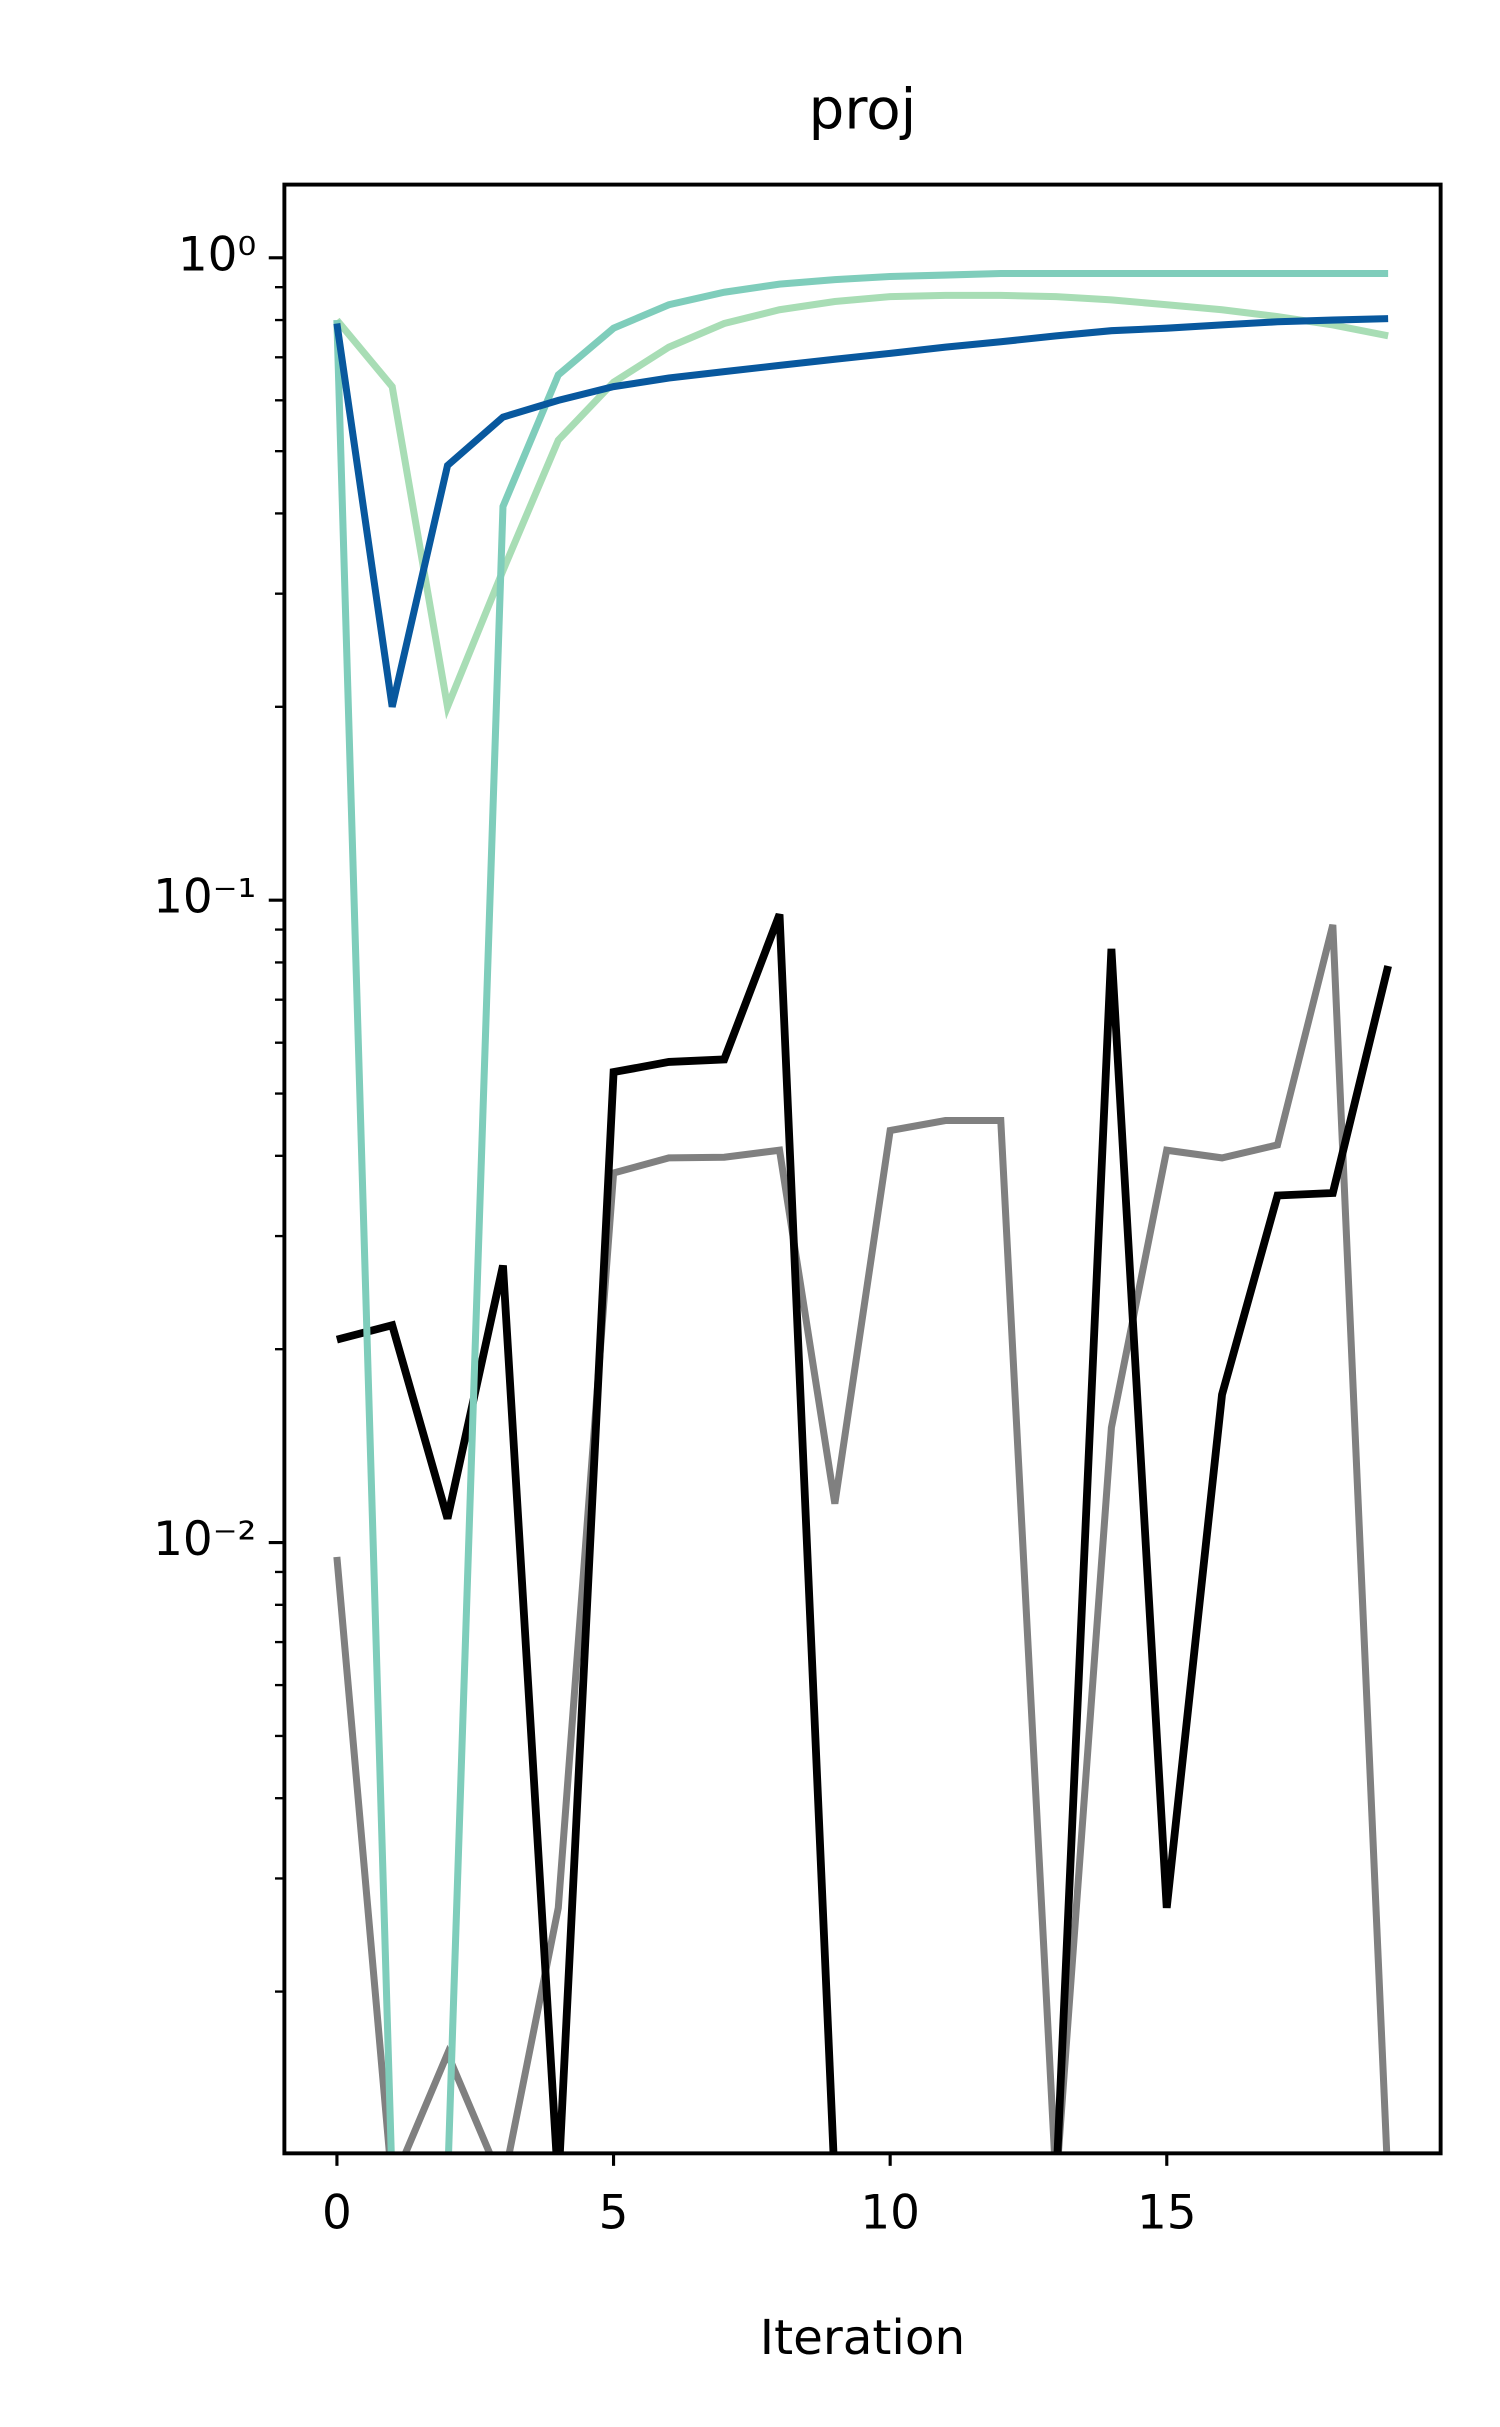 This screenshot has width=1500, height=2427. Describe the element at coordinates (1167, 2212) in the screenshot. I see `x-tick-label: 15` at that location.